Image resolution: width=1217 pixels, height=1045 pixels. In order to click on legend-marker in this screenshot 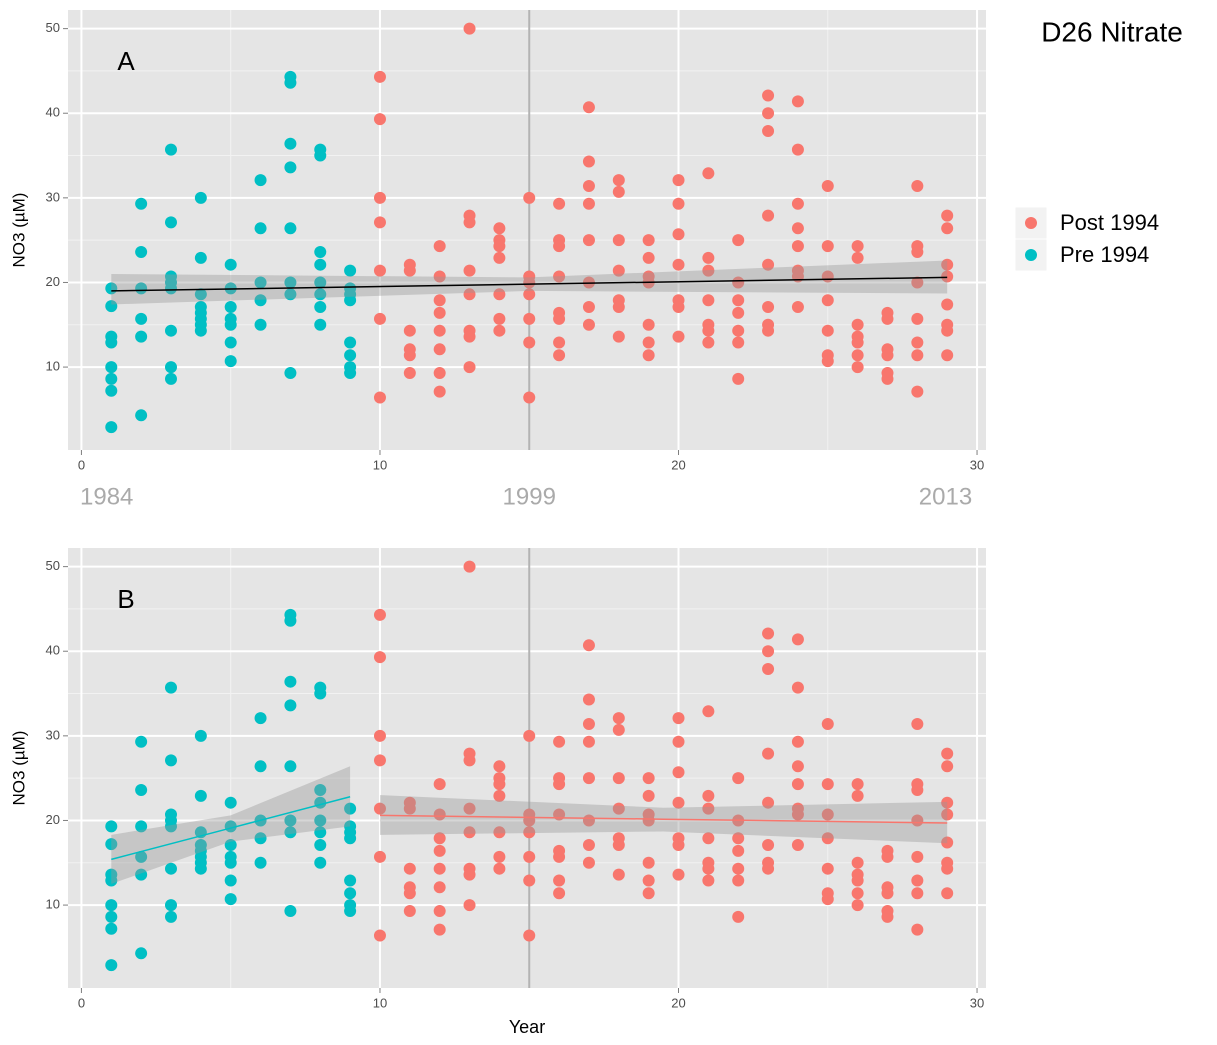, I will do `click(1031, 255)`.